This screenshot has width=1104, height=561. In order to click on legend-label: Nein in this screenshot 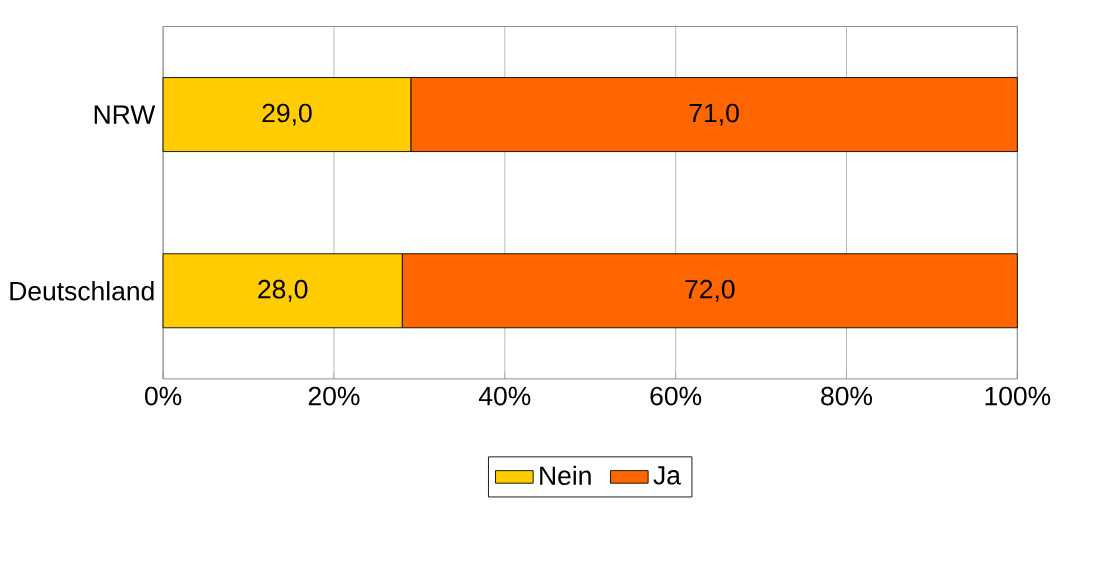, I will do `click(565, 475)`.